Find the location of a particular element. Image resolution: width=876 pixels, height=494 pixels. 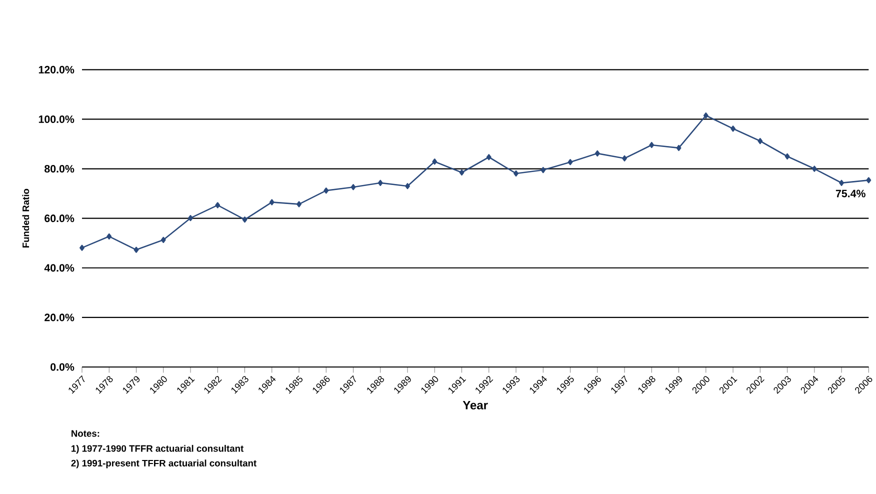

x-axis-title: Year is located at coordinates (475, 405).